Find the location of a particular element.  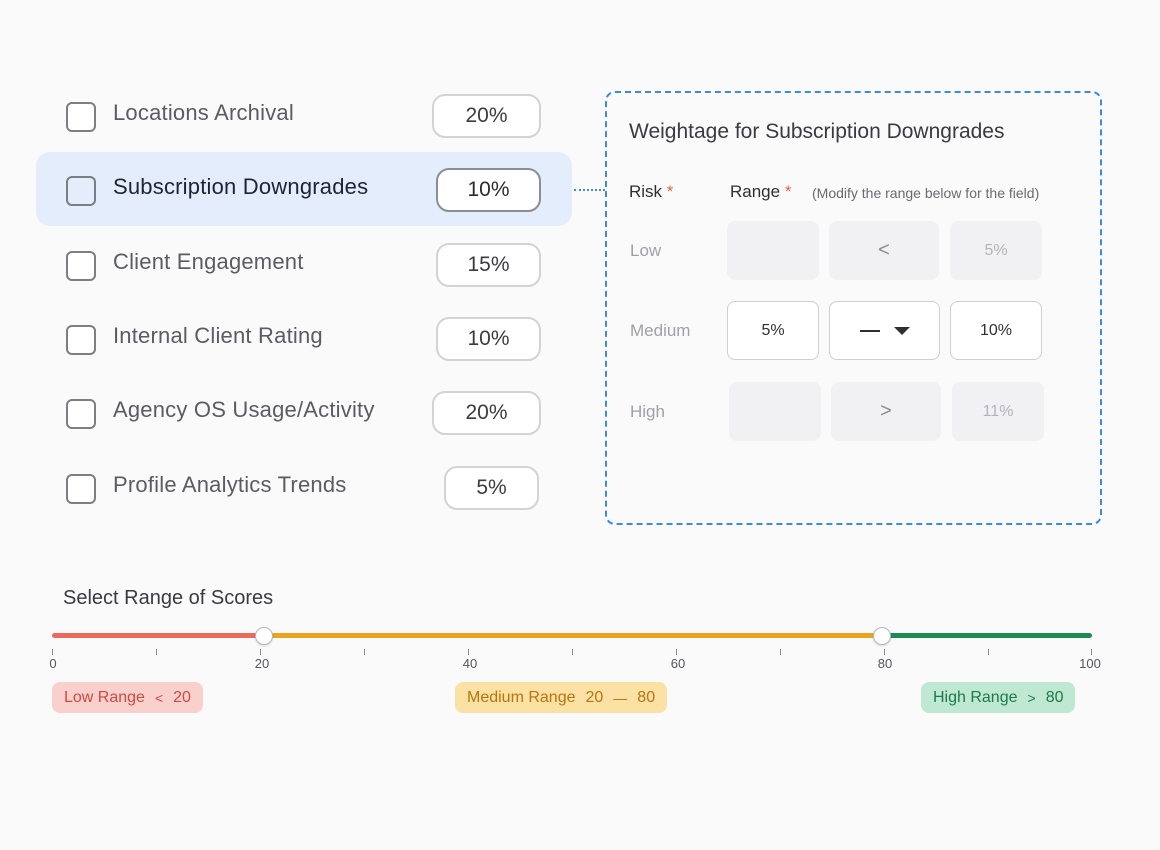

score-range-title: Select Range of Scores is located at coordinates (168, 598).